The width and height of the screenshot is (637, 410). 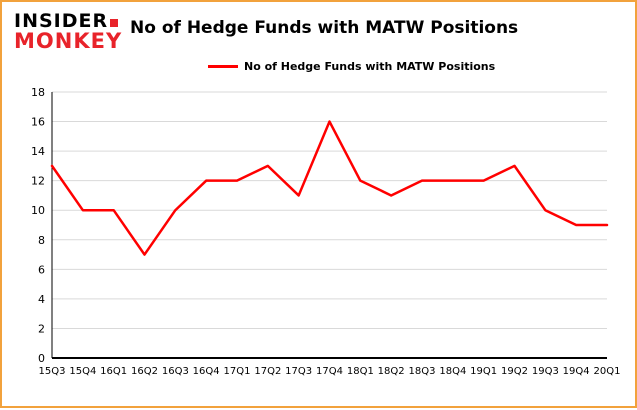 I want to click on svg-text: 16Q3, so click(x=175, y=371).